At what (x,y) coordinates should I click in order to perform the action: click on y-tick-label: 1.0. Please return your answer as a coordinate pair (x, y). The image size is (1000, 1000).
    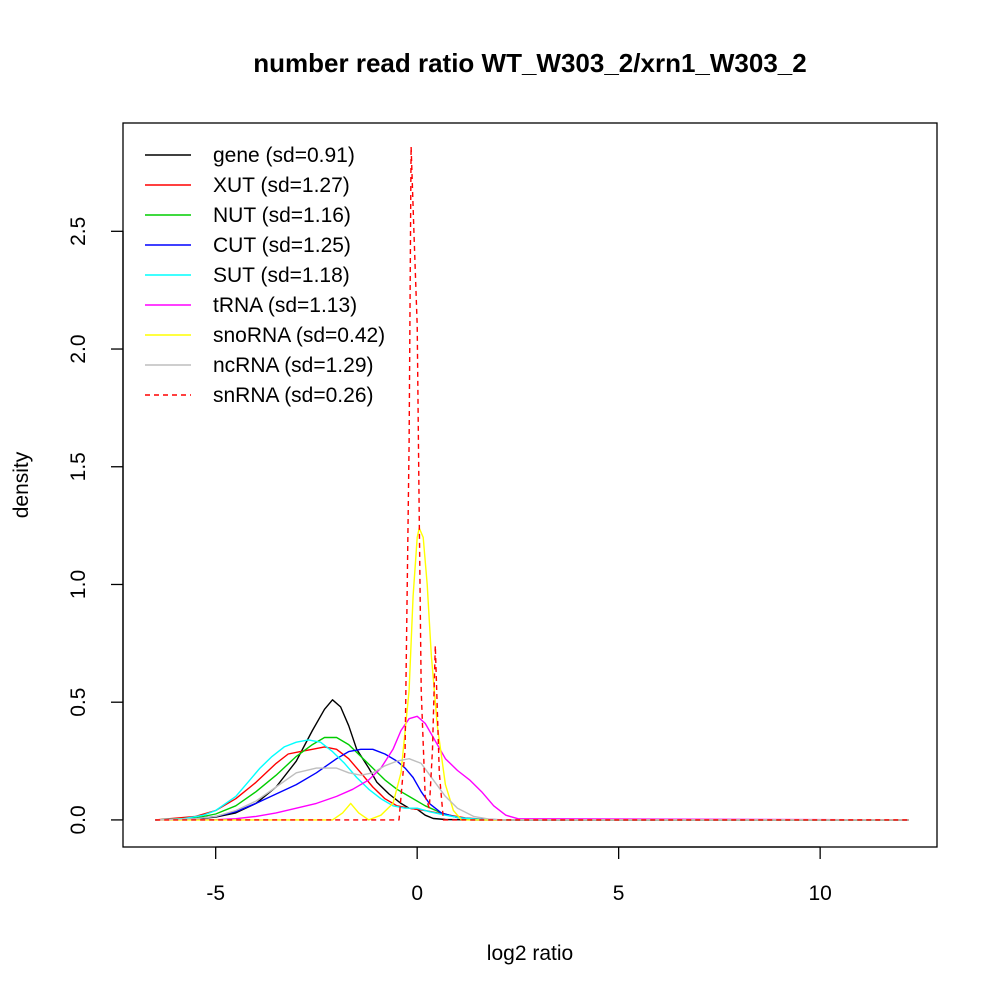
    Looking at the image, I should click on (78, 584).